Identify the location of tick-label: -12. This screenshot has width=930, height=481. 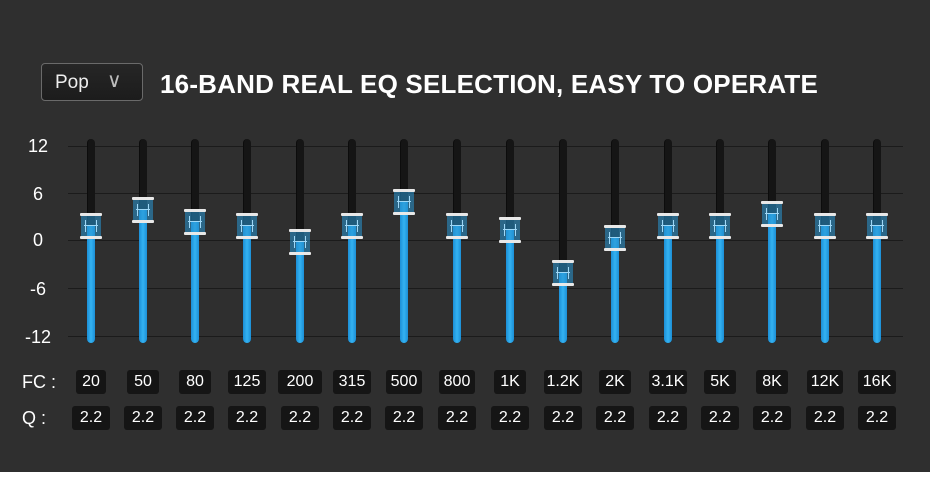
(37, 337).